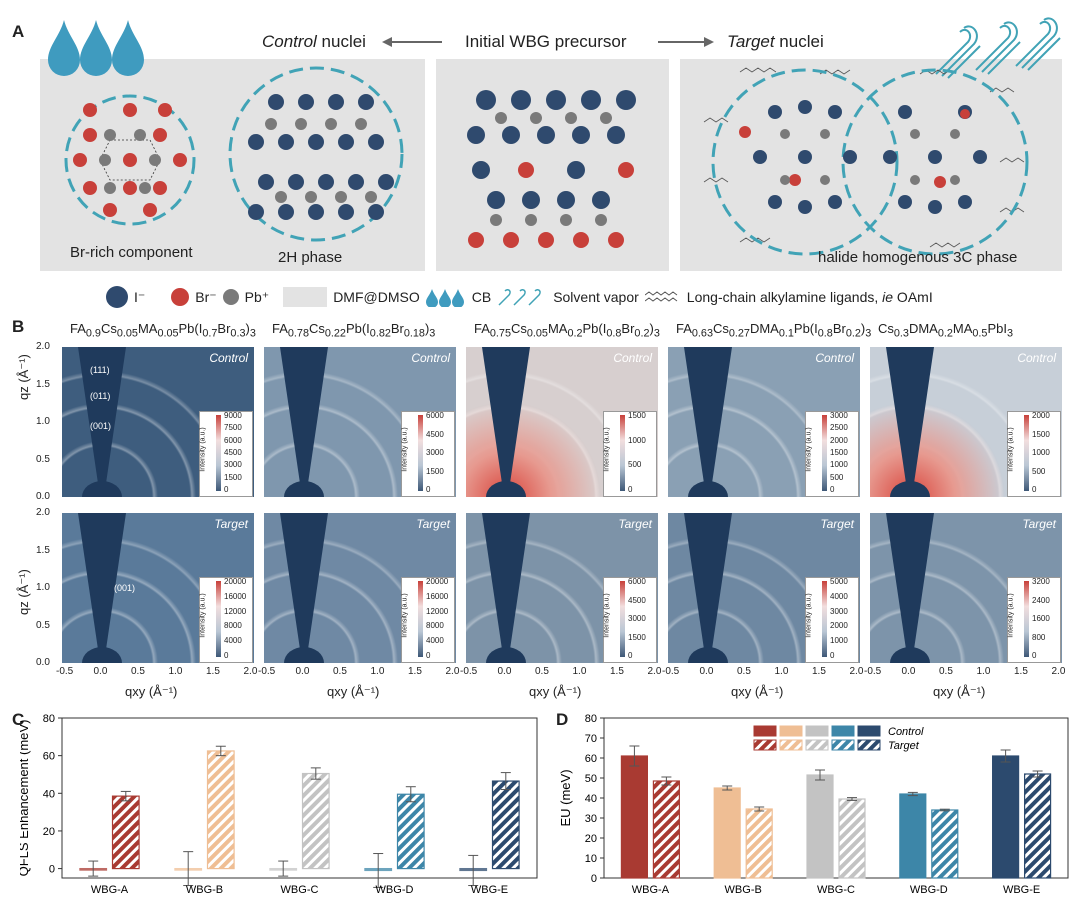  Describe the element at coordinates (18, 326) in the screenshot. I see `panel-b-letter: B` at that location.